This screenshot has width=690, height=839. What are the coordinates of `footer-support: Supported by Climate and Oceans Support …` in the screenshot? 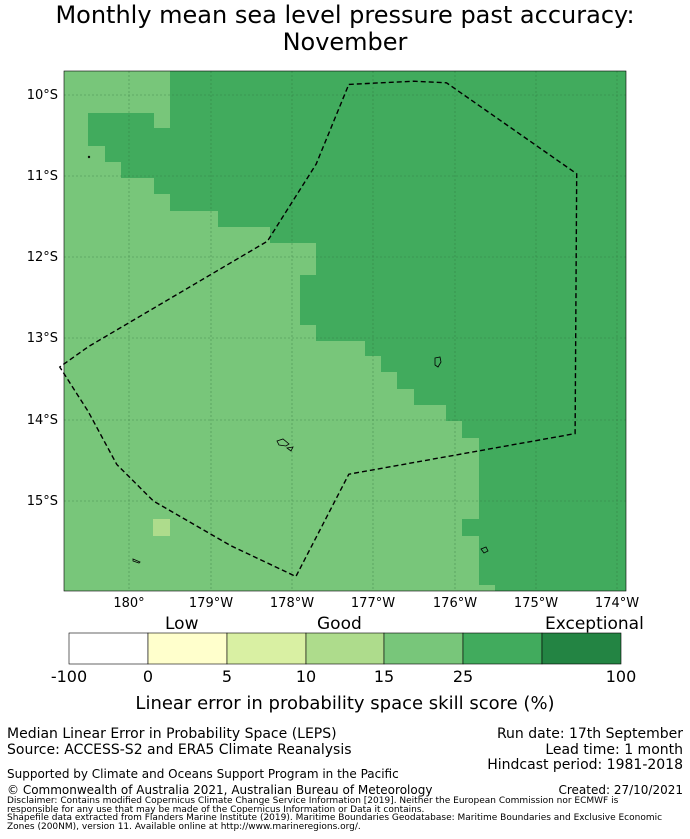 It's located at (203, 774).